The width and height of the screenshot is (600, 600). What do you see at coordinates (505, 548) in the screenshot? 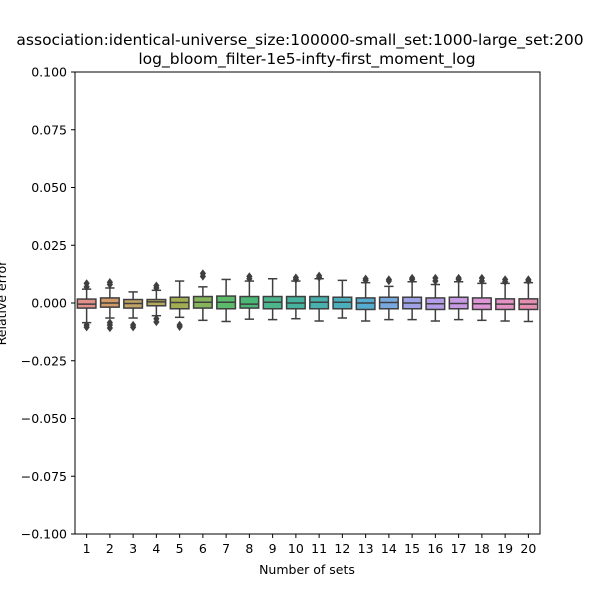
I see `x-tick-label: 19` at bounding box center [505, 548].